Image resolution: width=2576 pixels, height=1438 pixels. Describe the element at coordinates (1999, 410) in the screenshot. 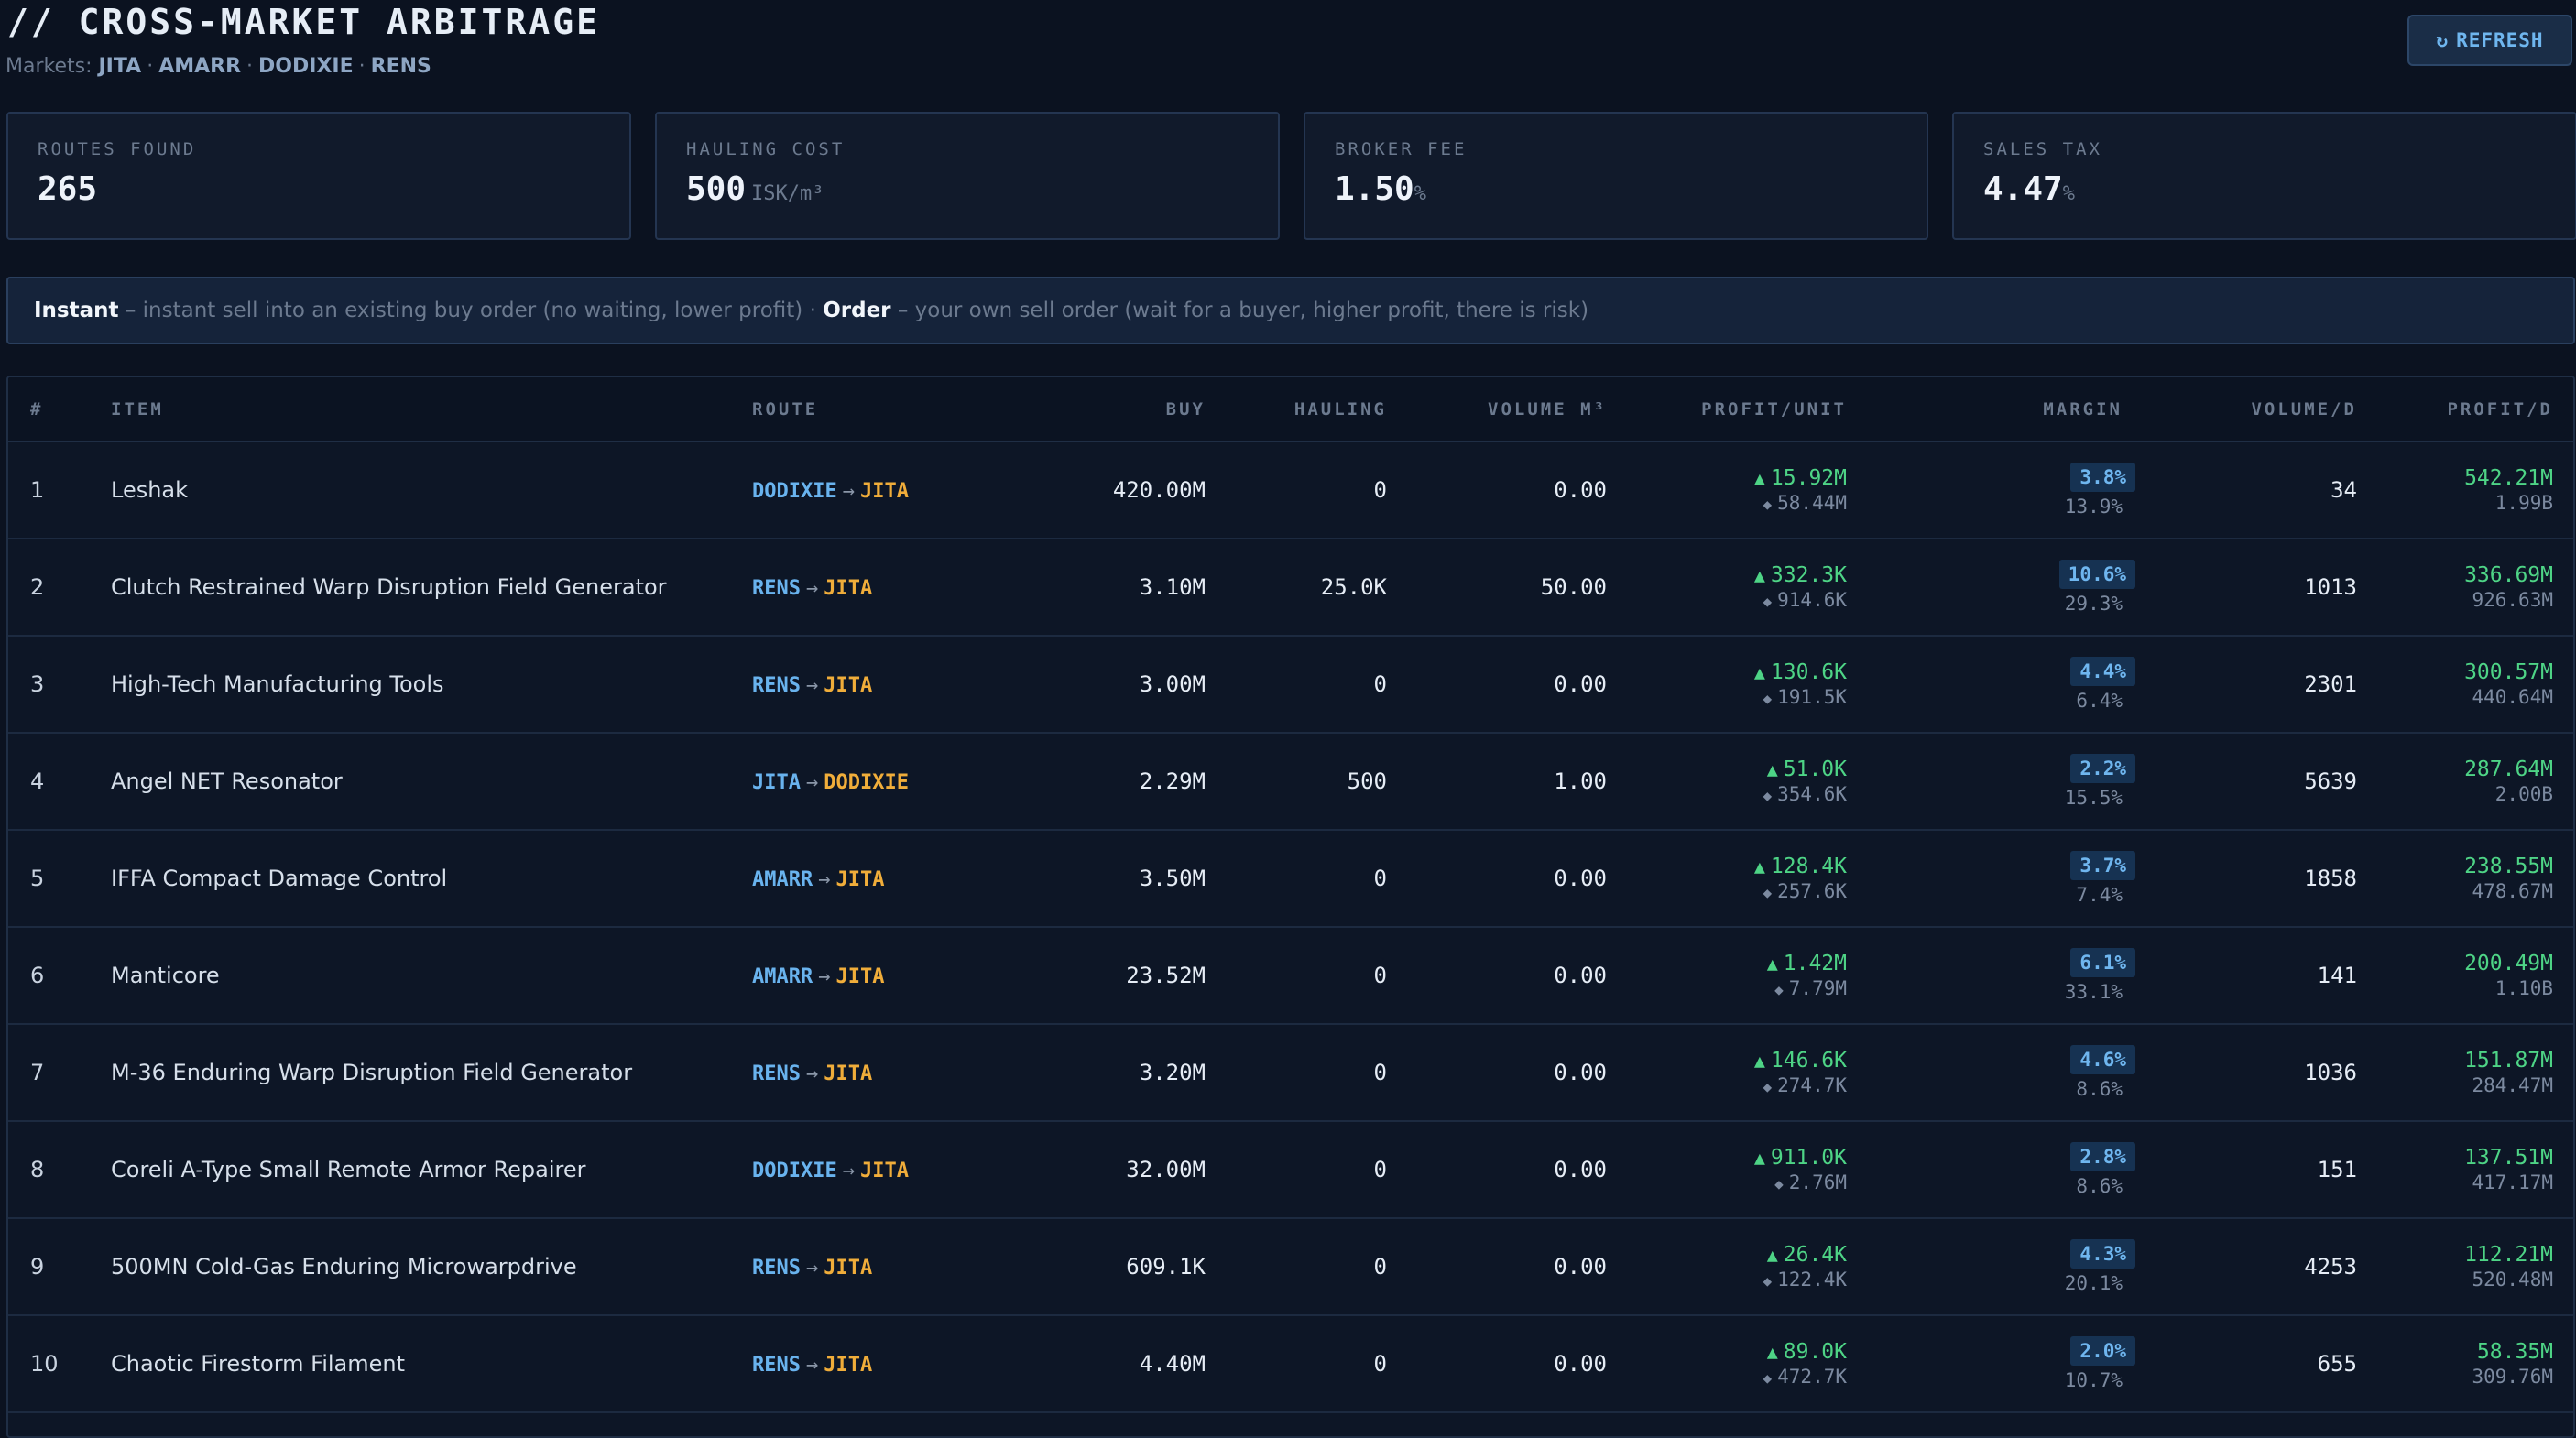

I see `col-header-margin: MARGIN` at that location.